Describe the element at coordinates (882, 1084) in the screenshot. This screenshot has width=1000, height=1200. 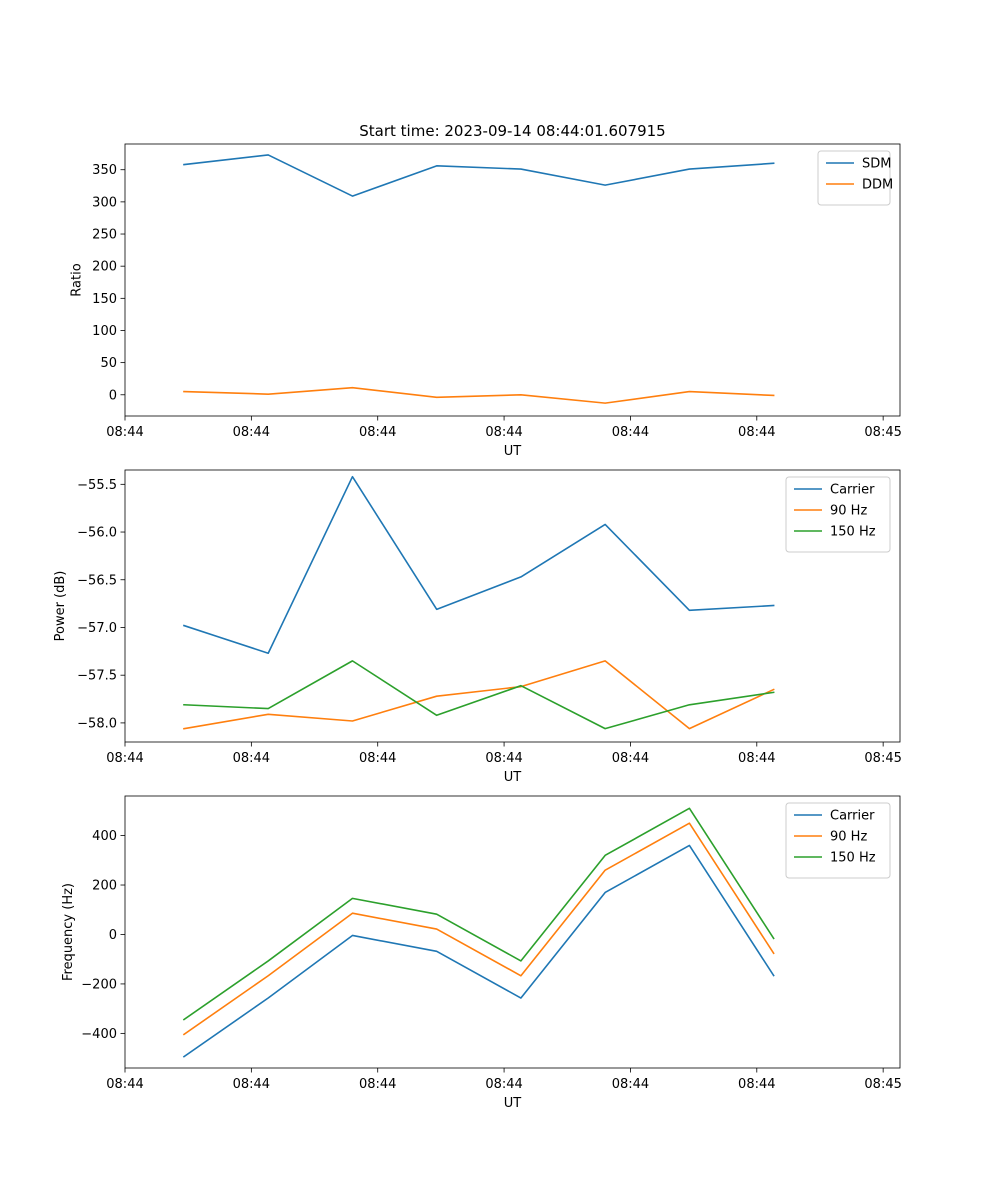
I see `frequency-x-tick-label: 08:45` at that location.